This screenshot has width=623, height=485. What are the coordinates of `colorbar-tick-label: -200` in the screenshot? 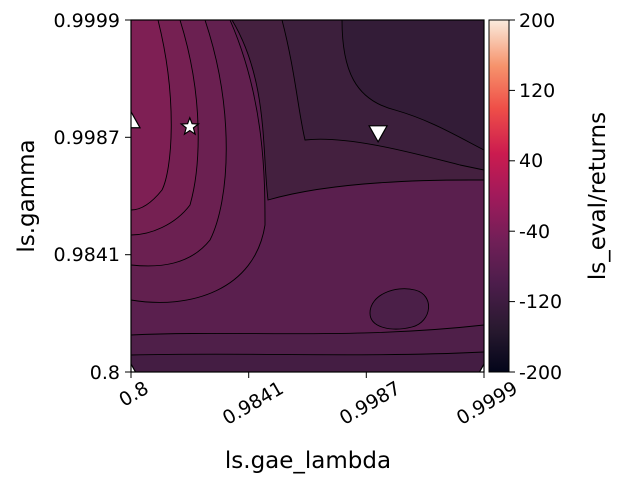 It's located at (540, 373).